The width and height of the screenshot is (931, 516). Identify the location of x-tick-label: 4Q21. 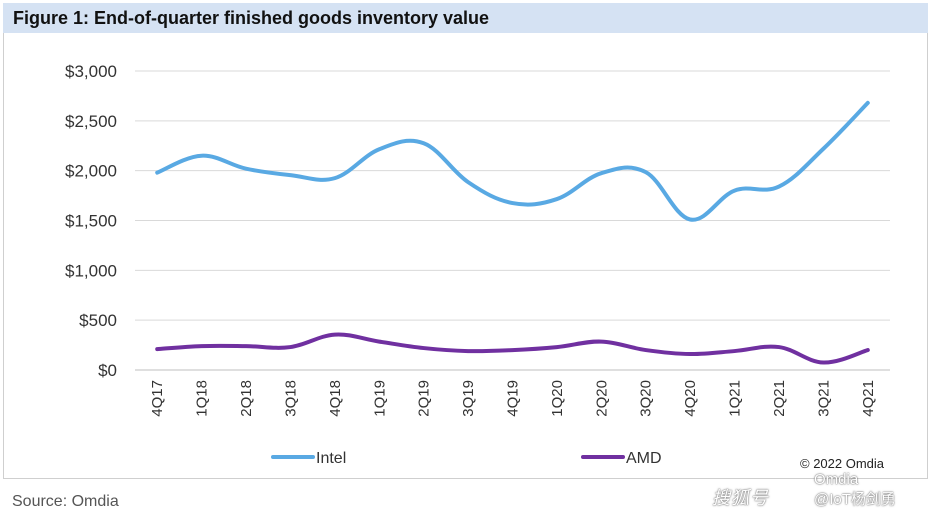
(868, 398).